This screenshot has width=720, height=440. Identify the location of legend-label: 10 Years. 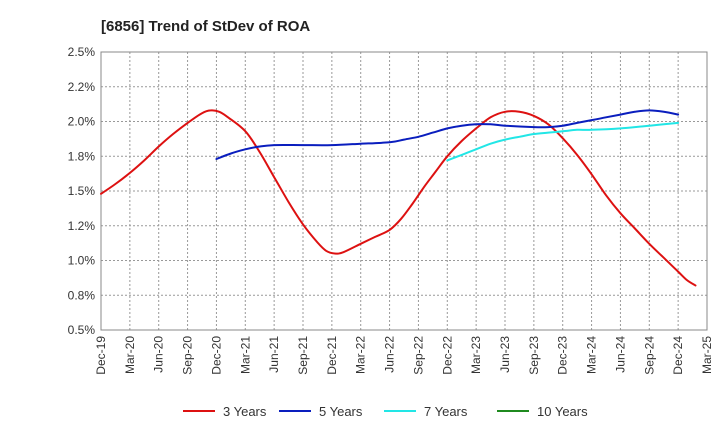
(562, 411).